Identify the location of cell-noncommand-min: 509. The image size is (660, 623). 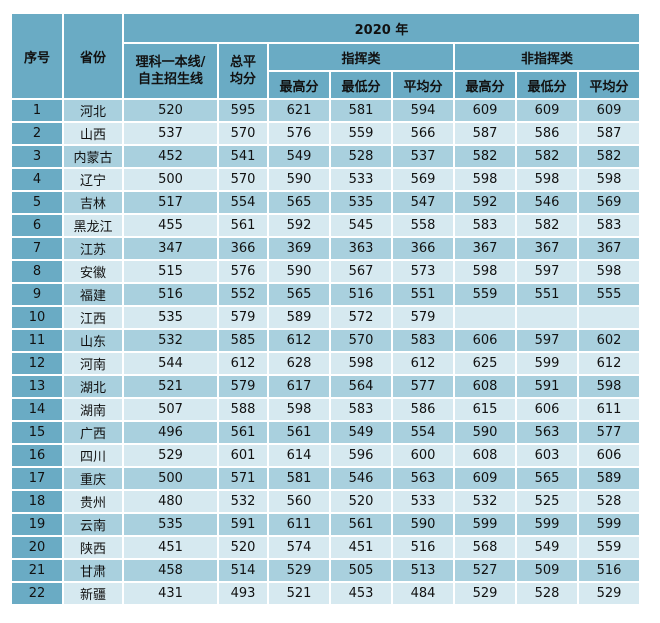
(547, 570).